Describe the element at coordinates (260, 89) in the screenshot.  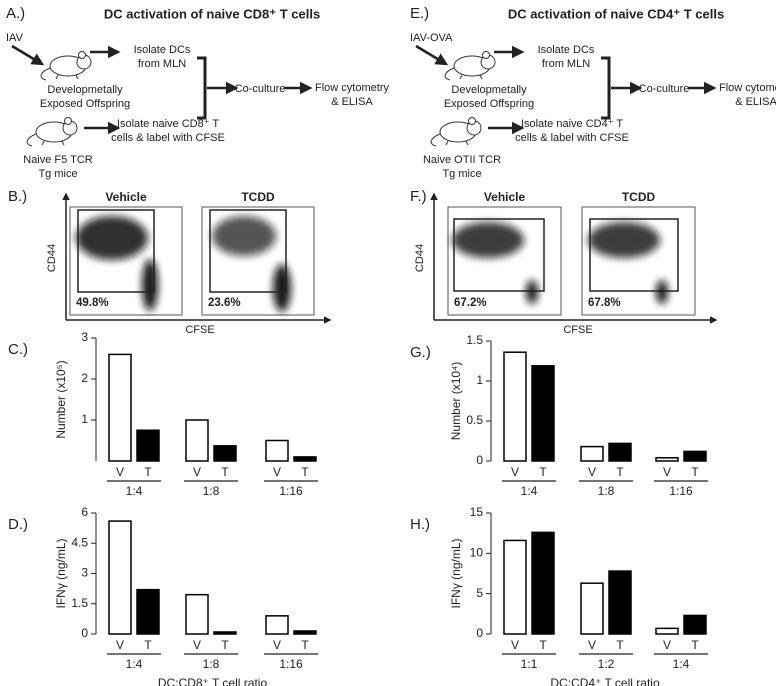
I see `label: Co-culture` at that location.